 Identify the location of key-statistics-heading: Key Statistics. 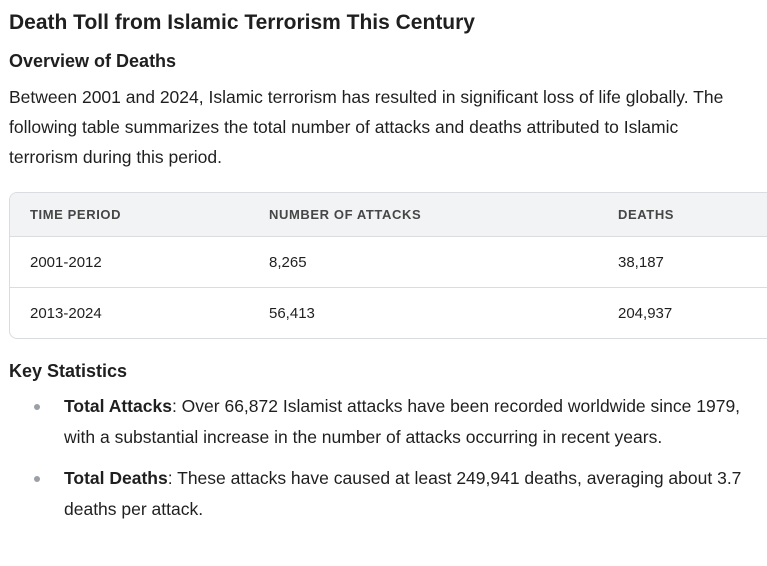
(68, 371).